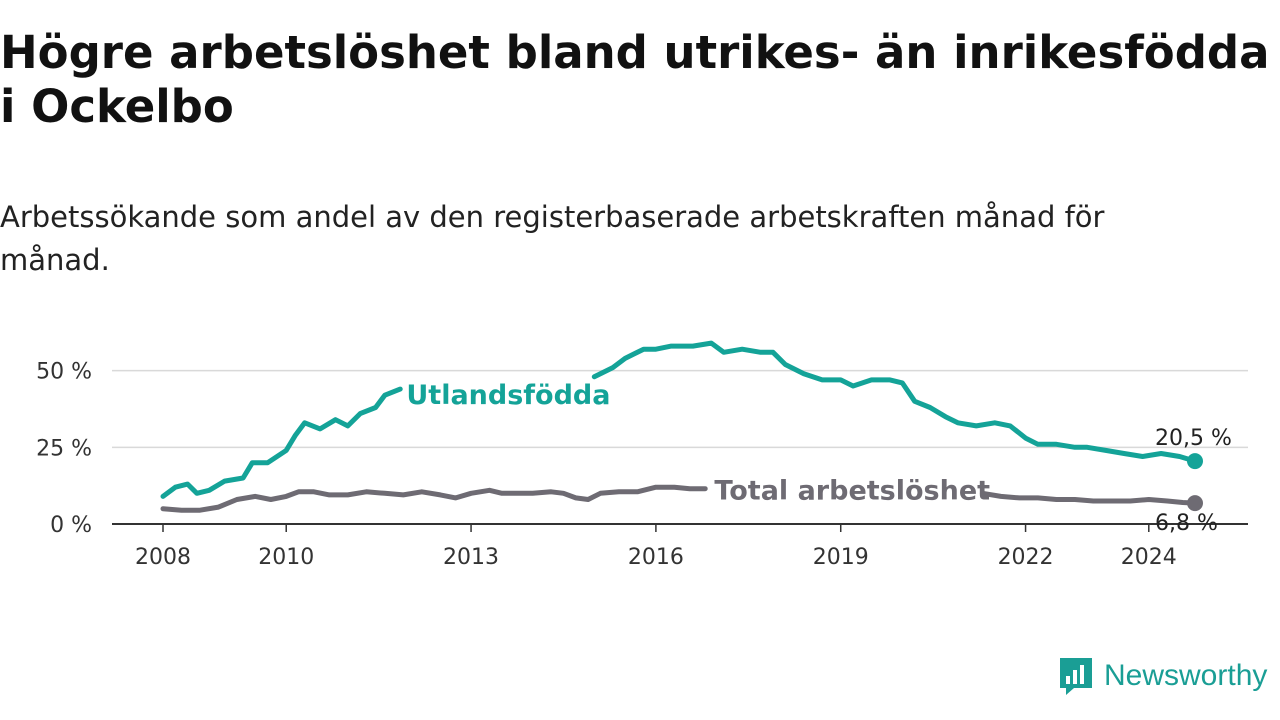  Describe the element at coordinates (1076, 676) in the screenshot. I see `newsworthy-logo-icon` at that location.